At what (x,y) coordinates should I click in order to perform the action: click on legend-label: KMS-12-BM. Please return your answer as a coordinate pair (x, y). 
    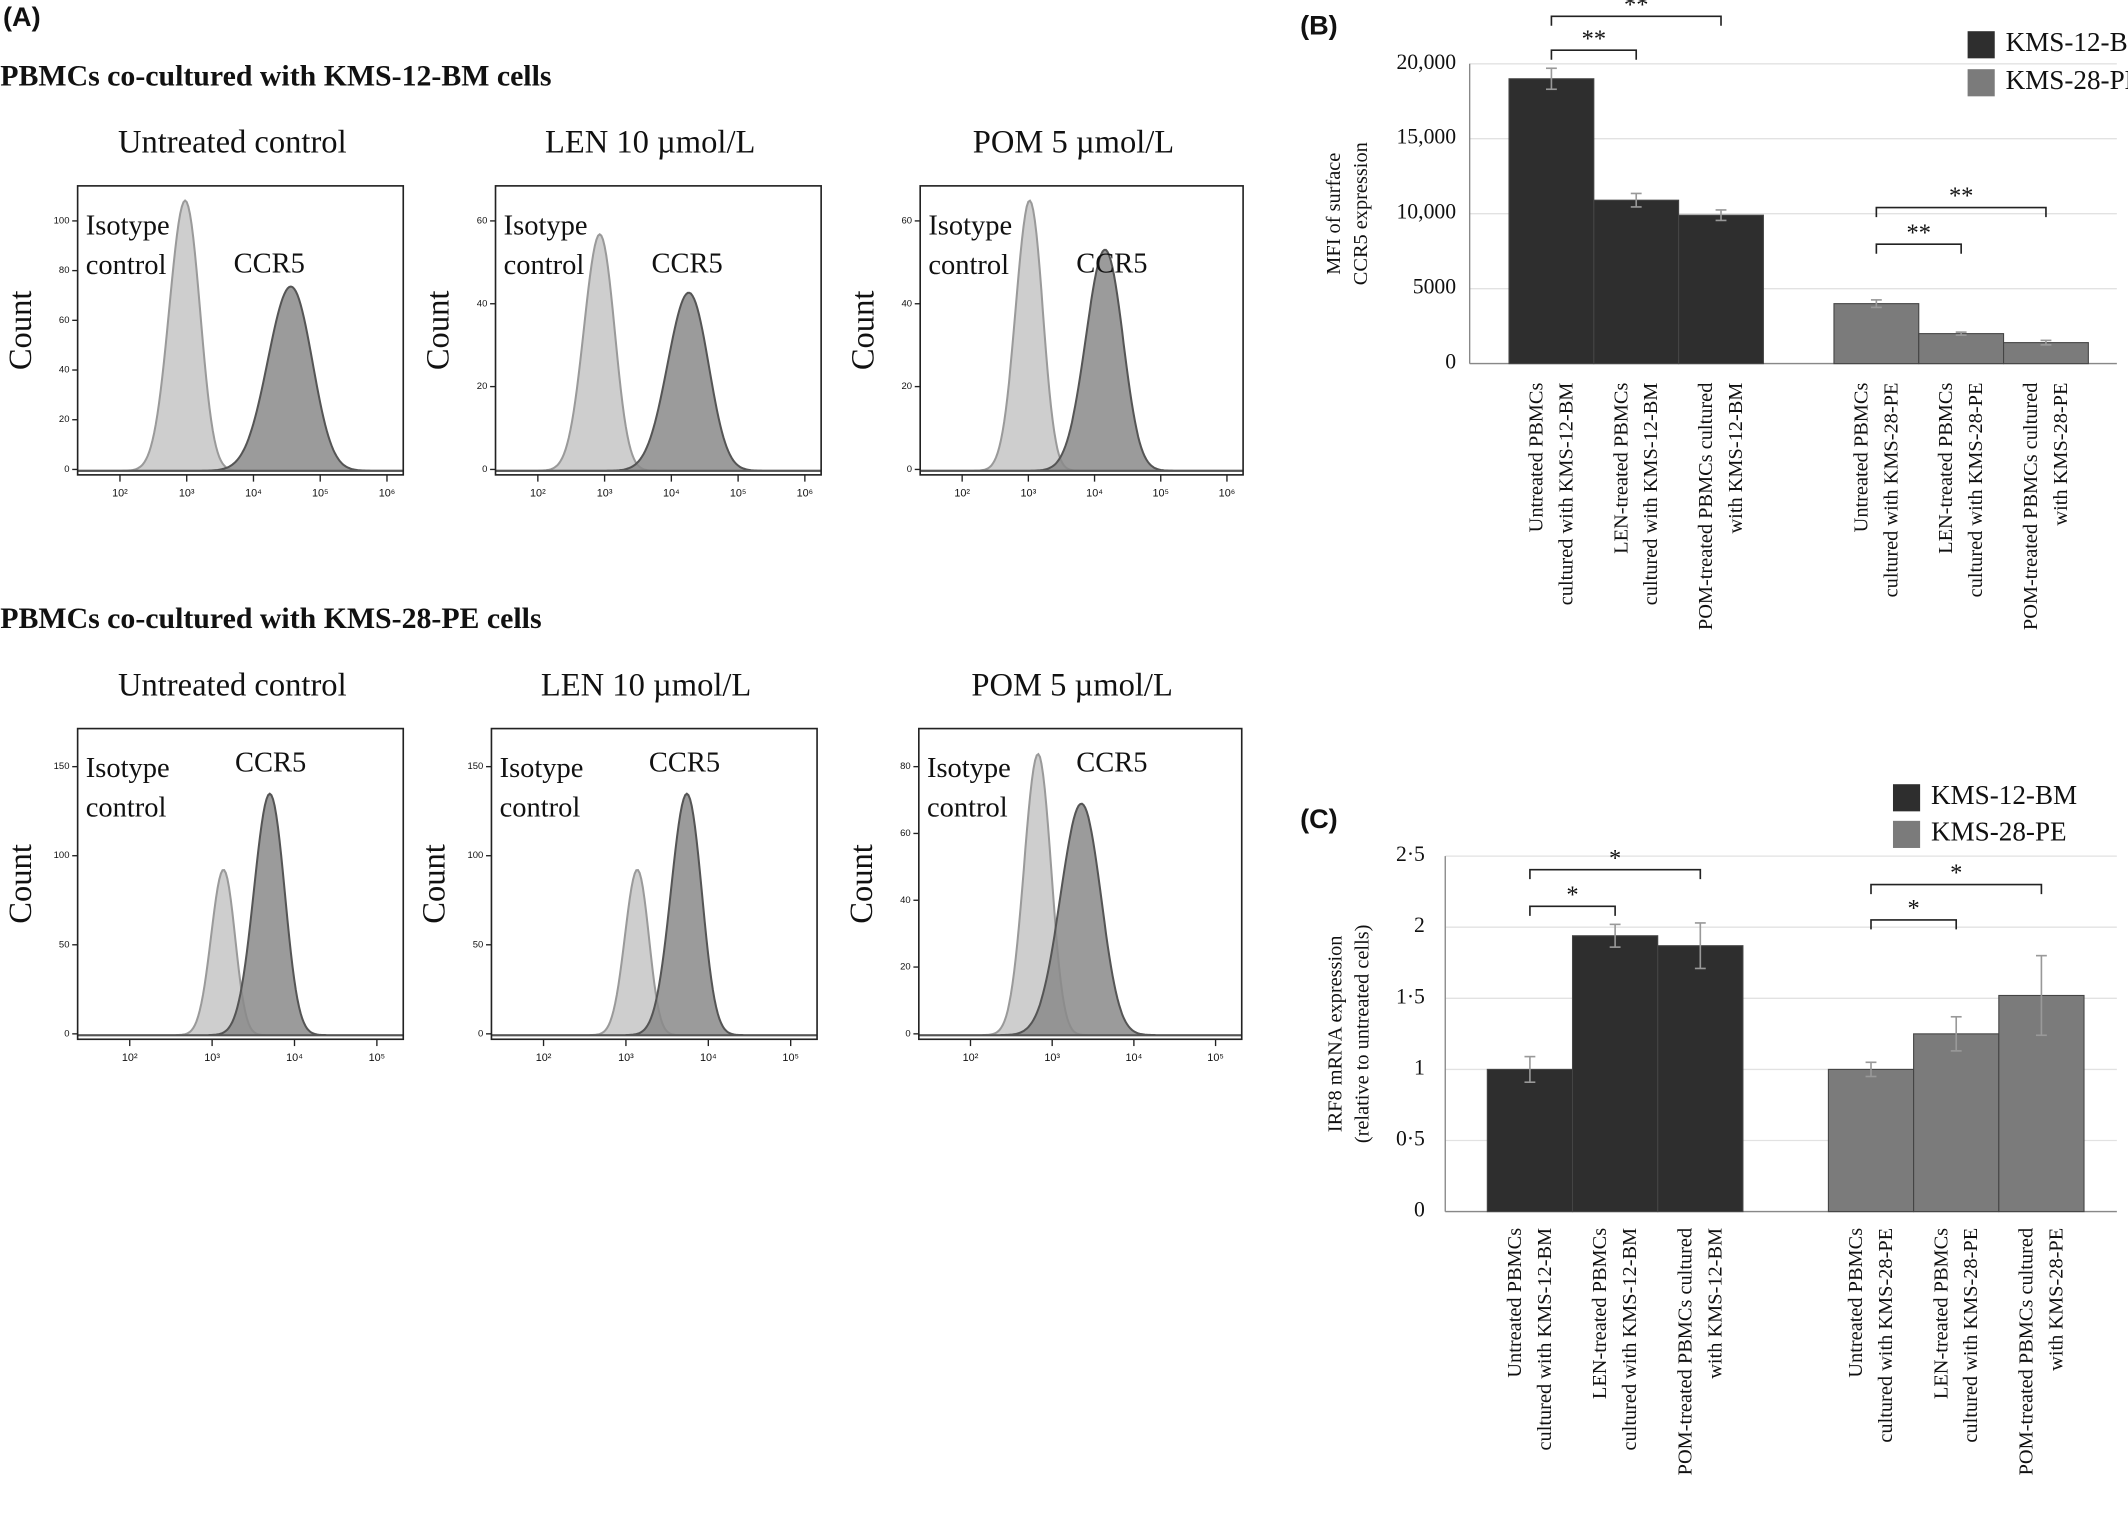
    Looking at the image, I should click on (2004, 795).